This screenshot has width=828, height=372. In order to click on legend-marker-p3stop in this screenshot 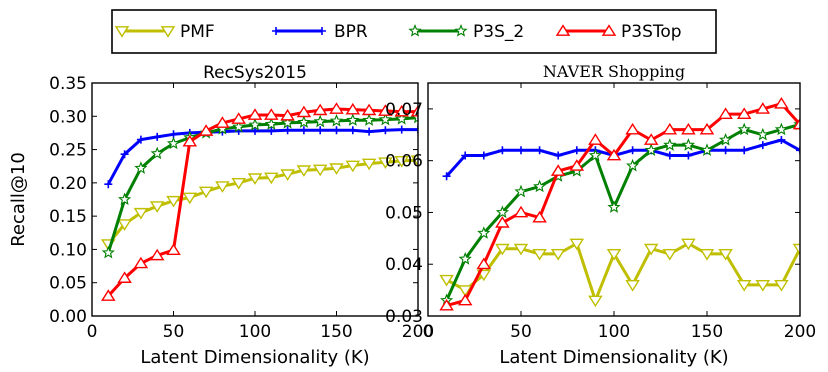, I will do `click(563, 30)`.